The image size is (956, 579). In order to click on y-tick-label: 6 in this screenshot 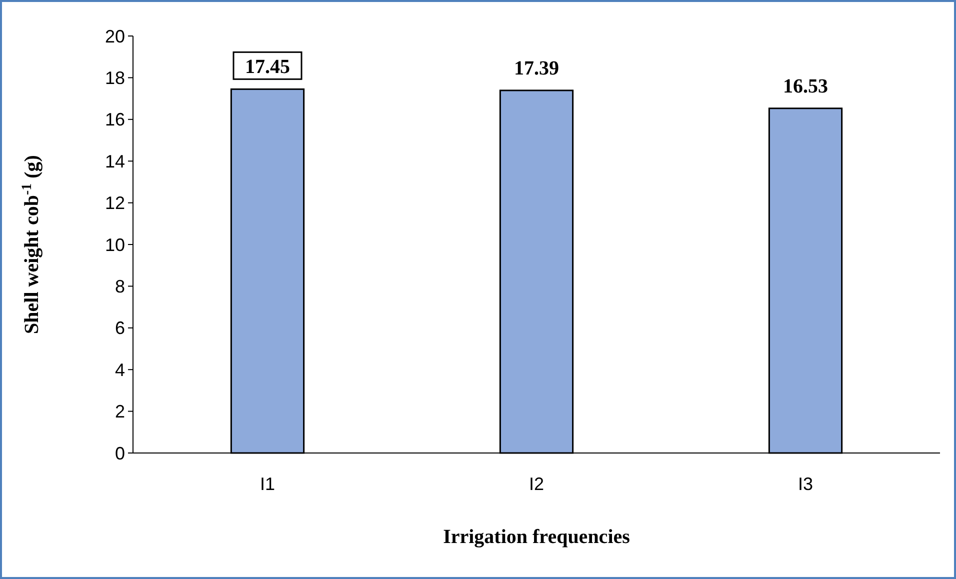, I will do `click(119, 328)`.